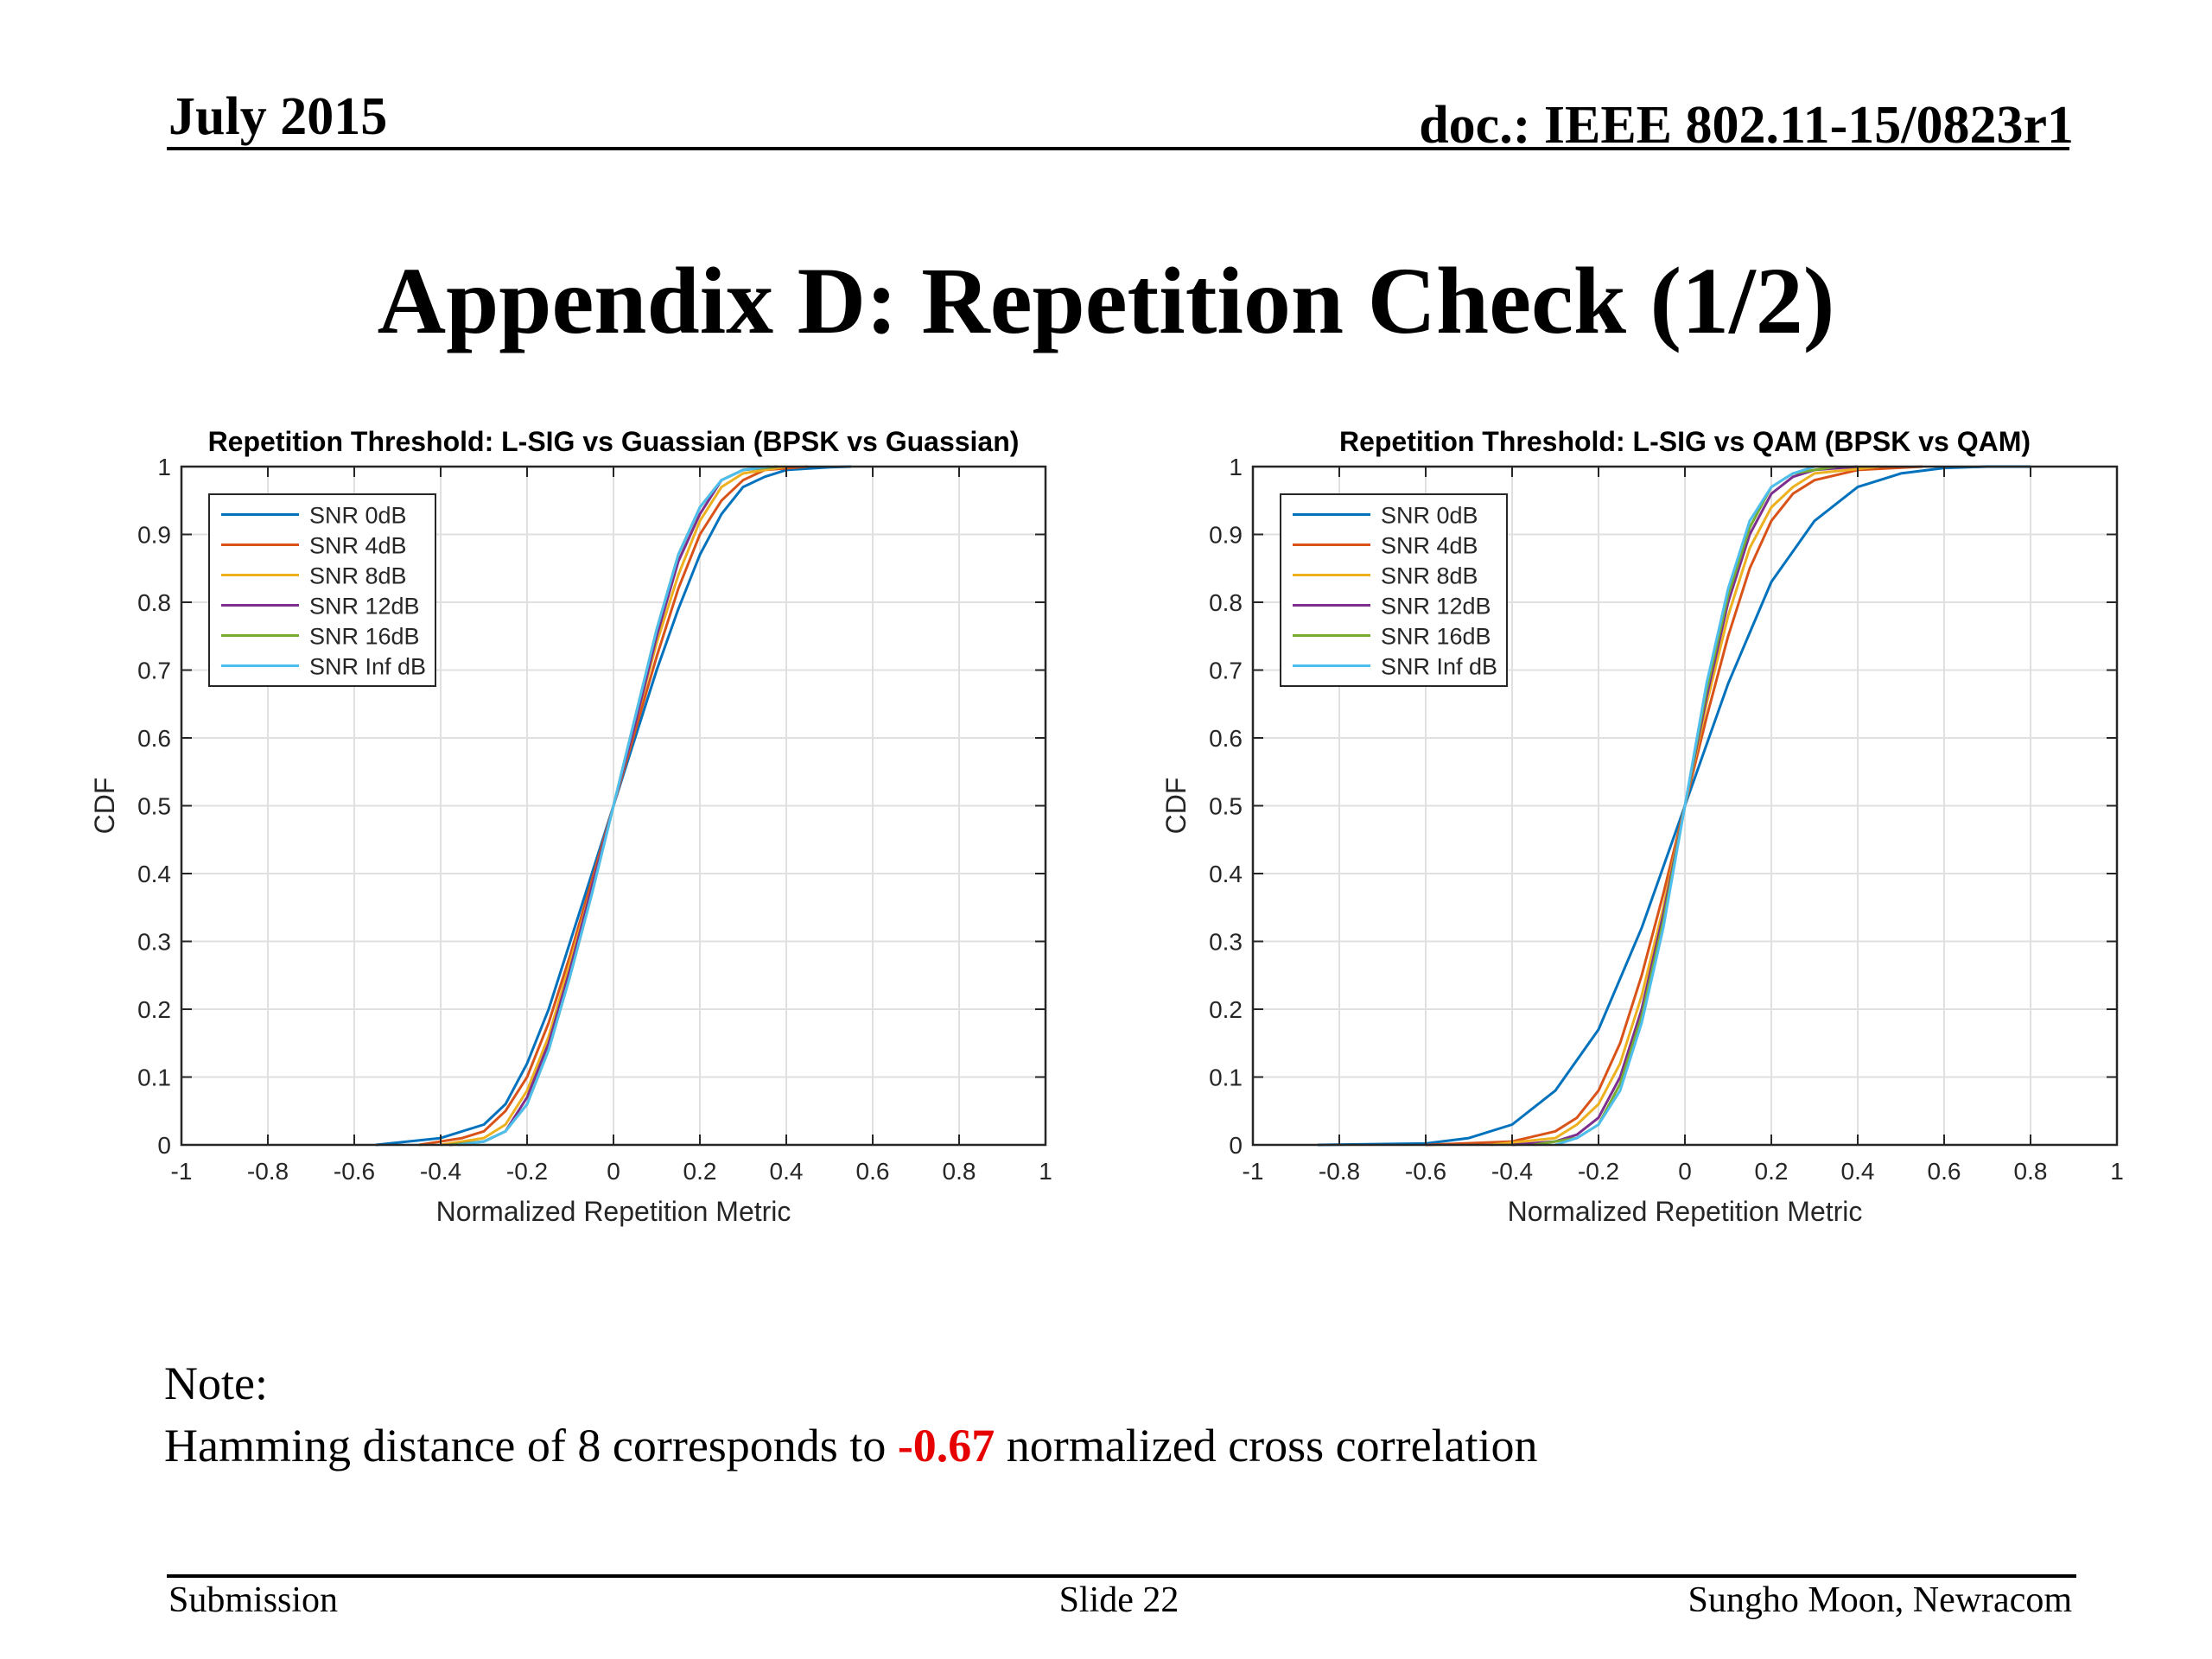  What do you see at coordinates (1266, 1445) in the screenshot?
I see `note-text-after: normalized cross correlation` at bounding box center [1266, 1445].